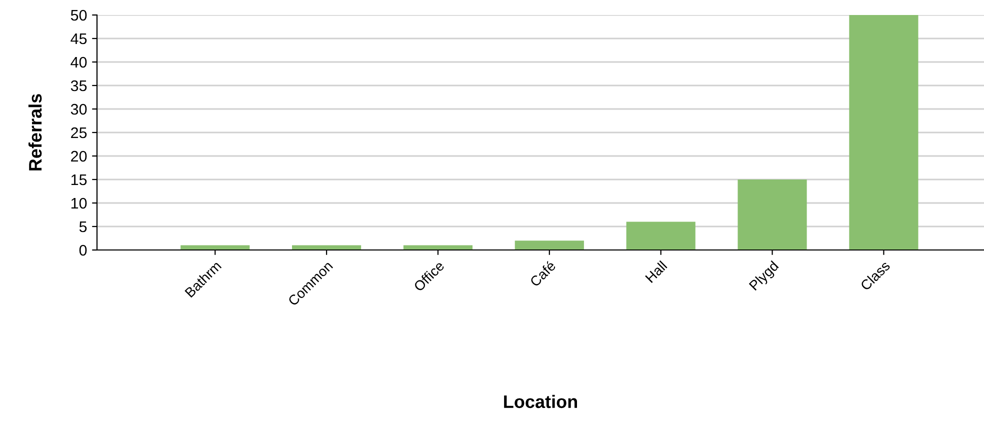 Image resolution: width=984 pixels, height=433 pixels. Describe the element at coordinates (78, 39) in the screenshot. I see `y-tick-label: 45` at that location.